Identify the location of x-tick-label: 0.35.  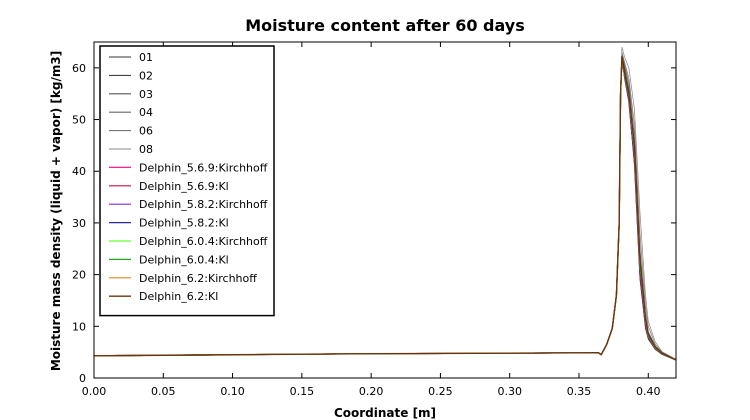
(579, 391).